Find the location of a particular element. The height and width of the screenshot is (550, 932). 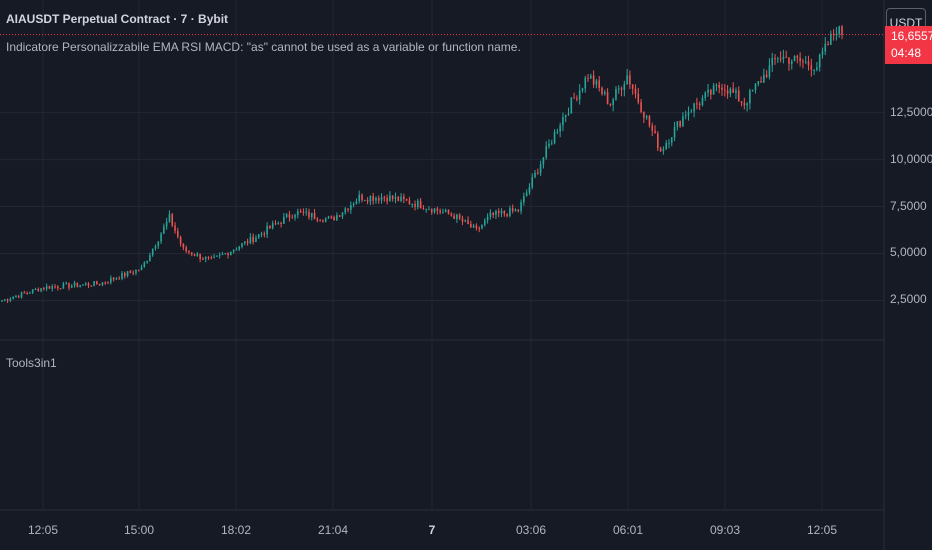

time-axis-label: 09:03 is located at coordinates (725, 530).